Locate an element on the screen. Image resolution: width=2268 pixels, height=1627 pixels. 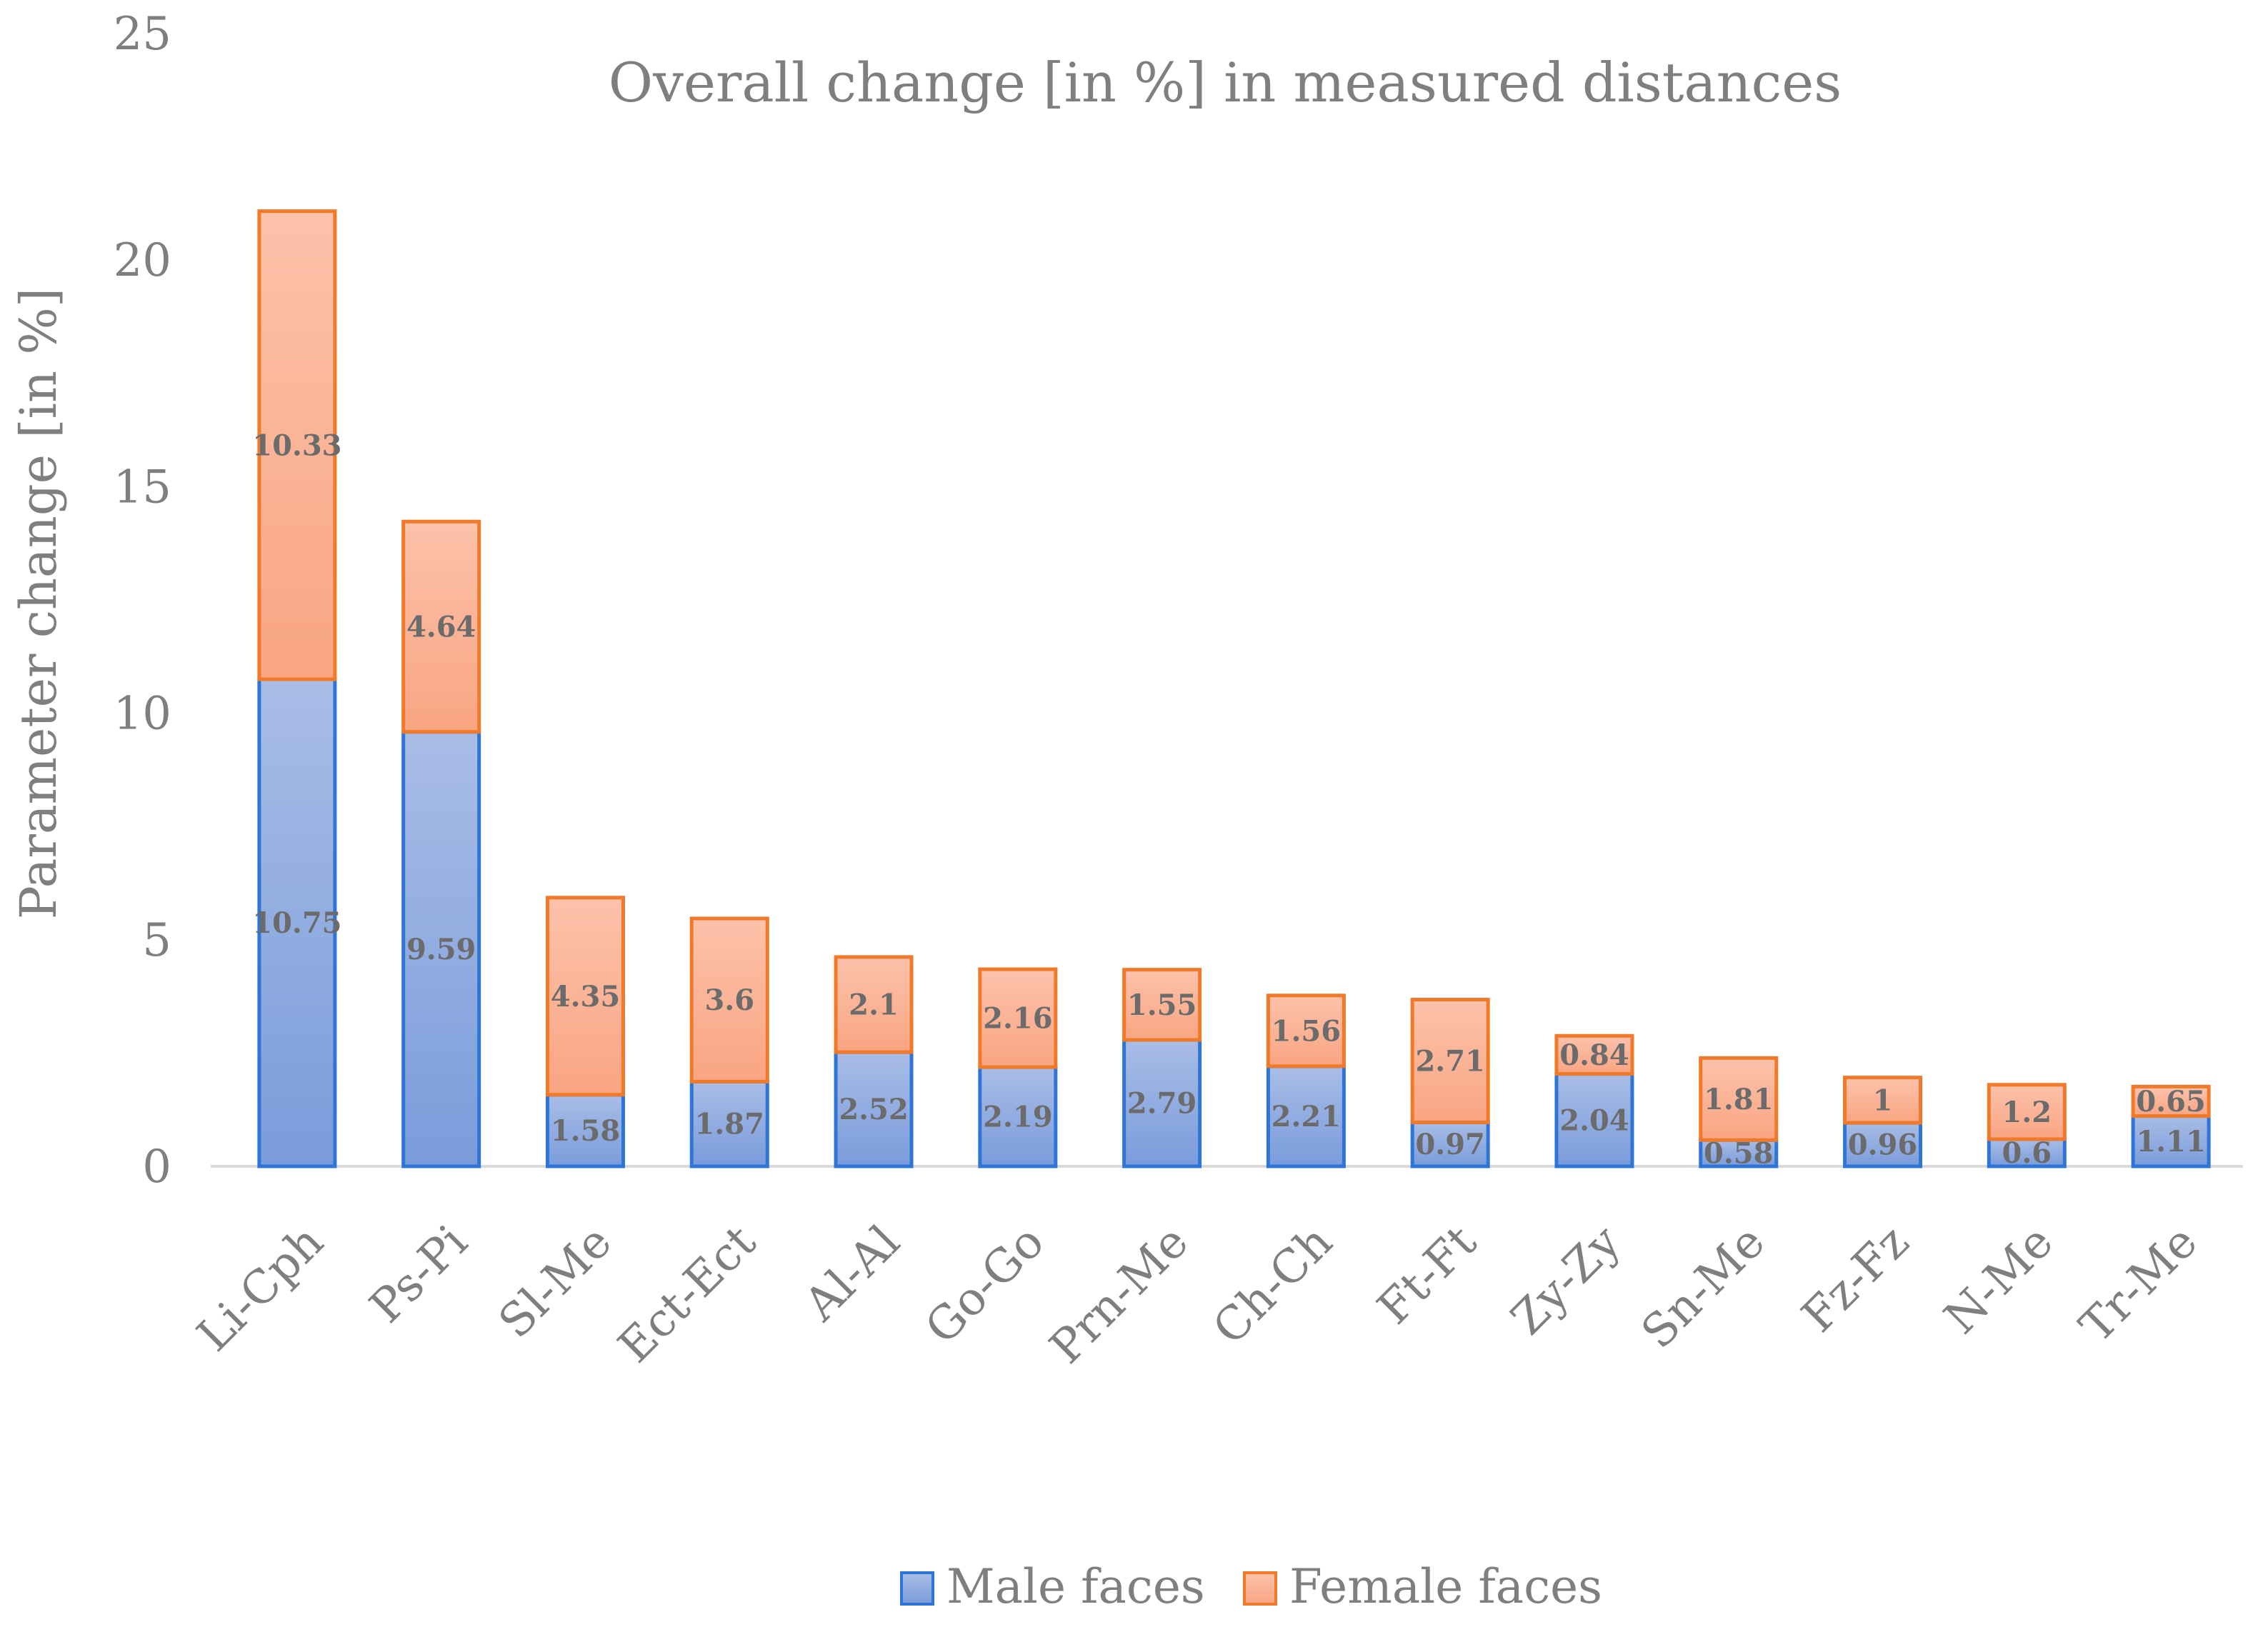
data-label-female-go-go: 2.16 is located at coordinates (1017, 1019).